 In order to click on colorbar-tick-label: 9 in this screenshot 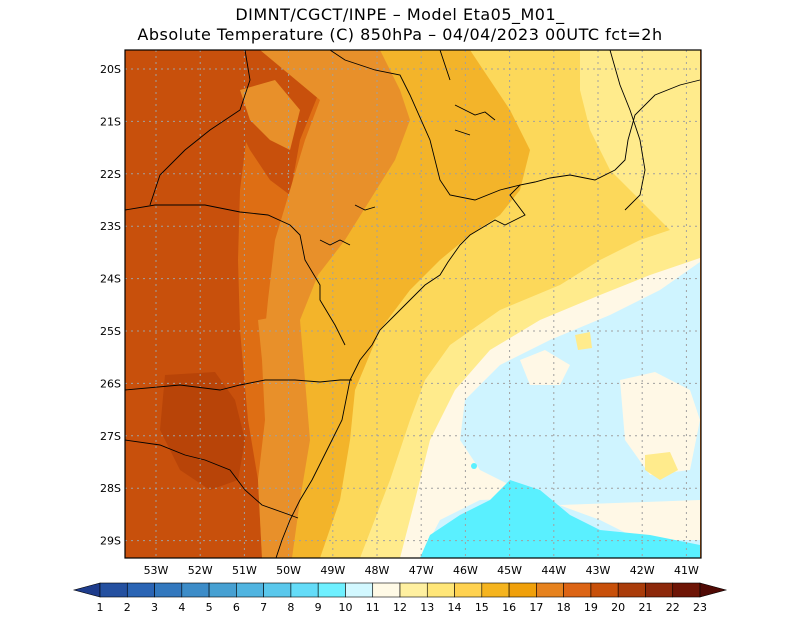, I will do `click(318, 607)`.